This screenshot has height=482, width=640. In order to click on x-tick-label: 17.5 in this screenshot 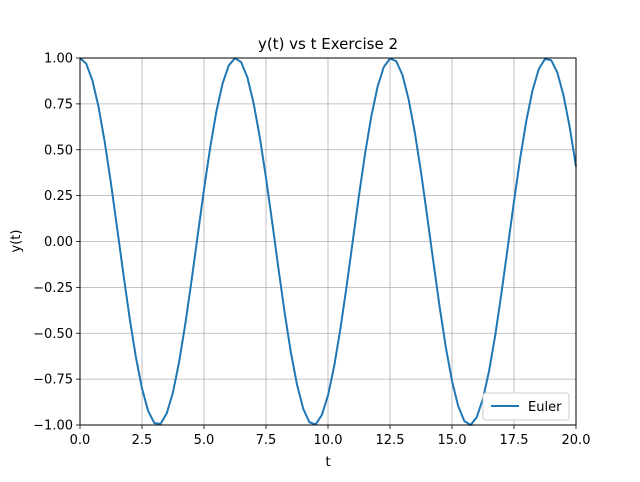, I will do `click(514, 440)`.